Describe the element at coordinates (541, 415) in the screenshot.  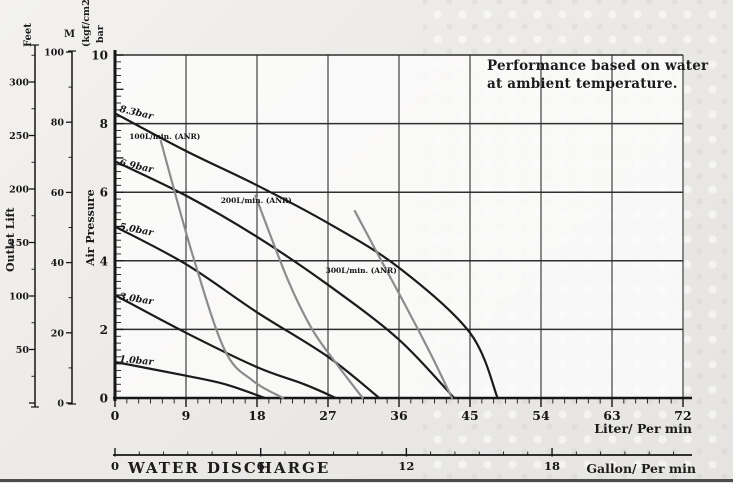
I see `liter-tick-label: 54` at that location.